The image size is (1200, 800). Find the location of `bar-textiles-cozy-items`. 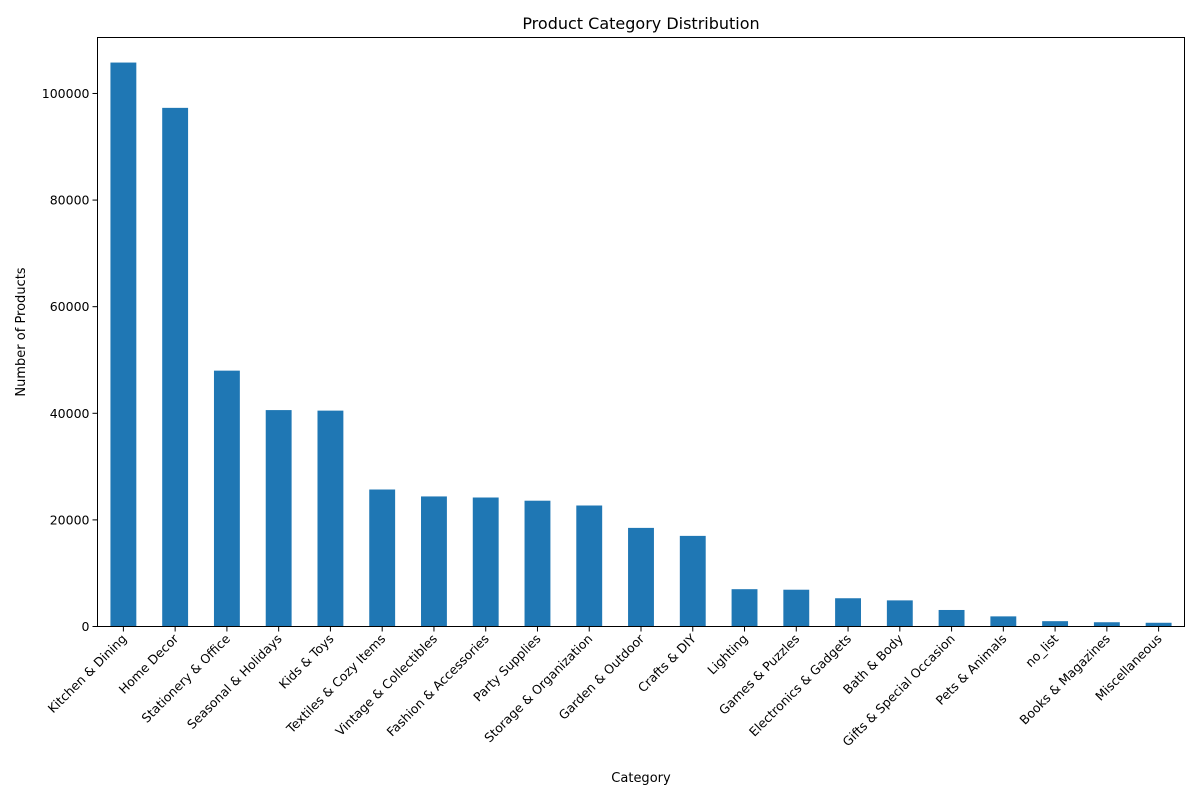

bar-textiles-cozy-items is located at coordinates (382, 558).